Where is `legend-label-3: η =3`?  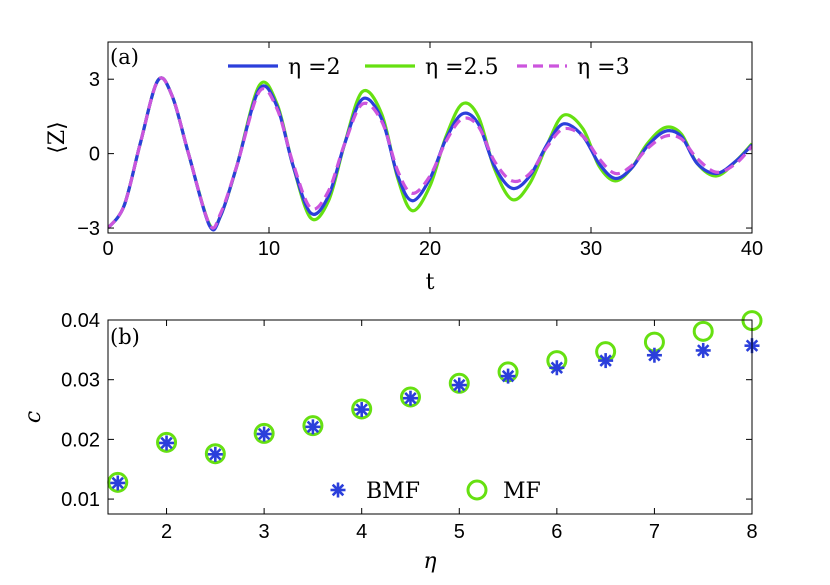 legend-label-3: η =3 is located at coordinates (603, 67).